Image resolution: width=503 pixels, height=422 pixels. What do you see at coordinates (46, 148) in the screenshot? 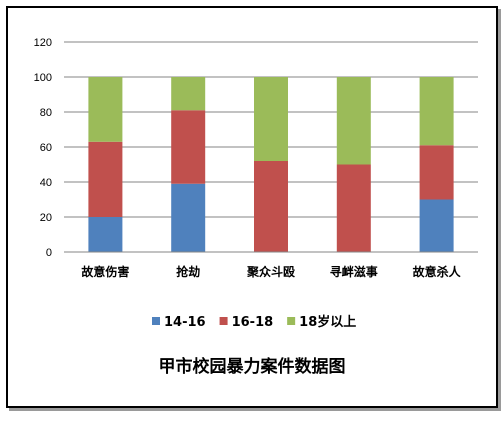
I see `y-tick-label: 60` at bounding box center [46, 148].